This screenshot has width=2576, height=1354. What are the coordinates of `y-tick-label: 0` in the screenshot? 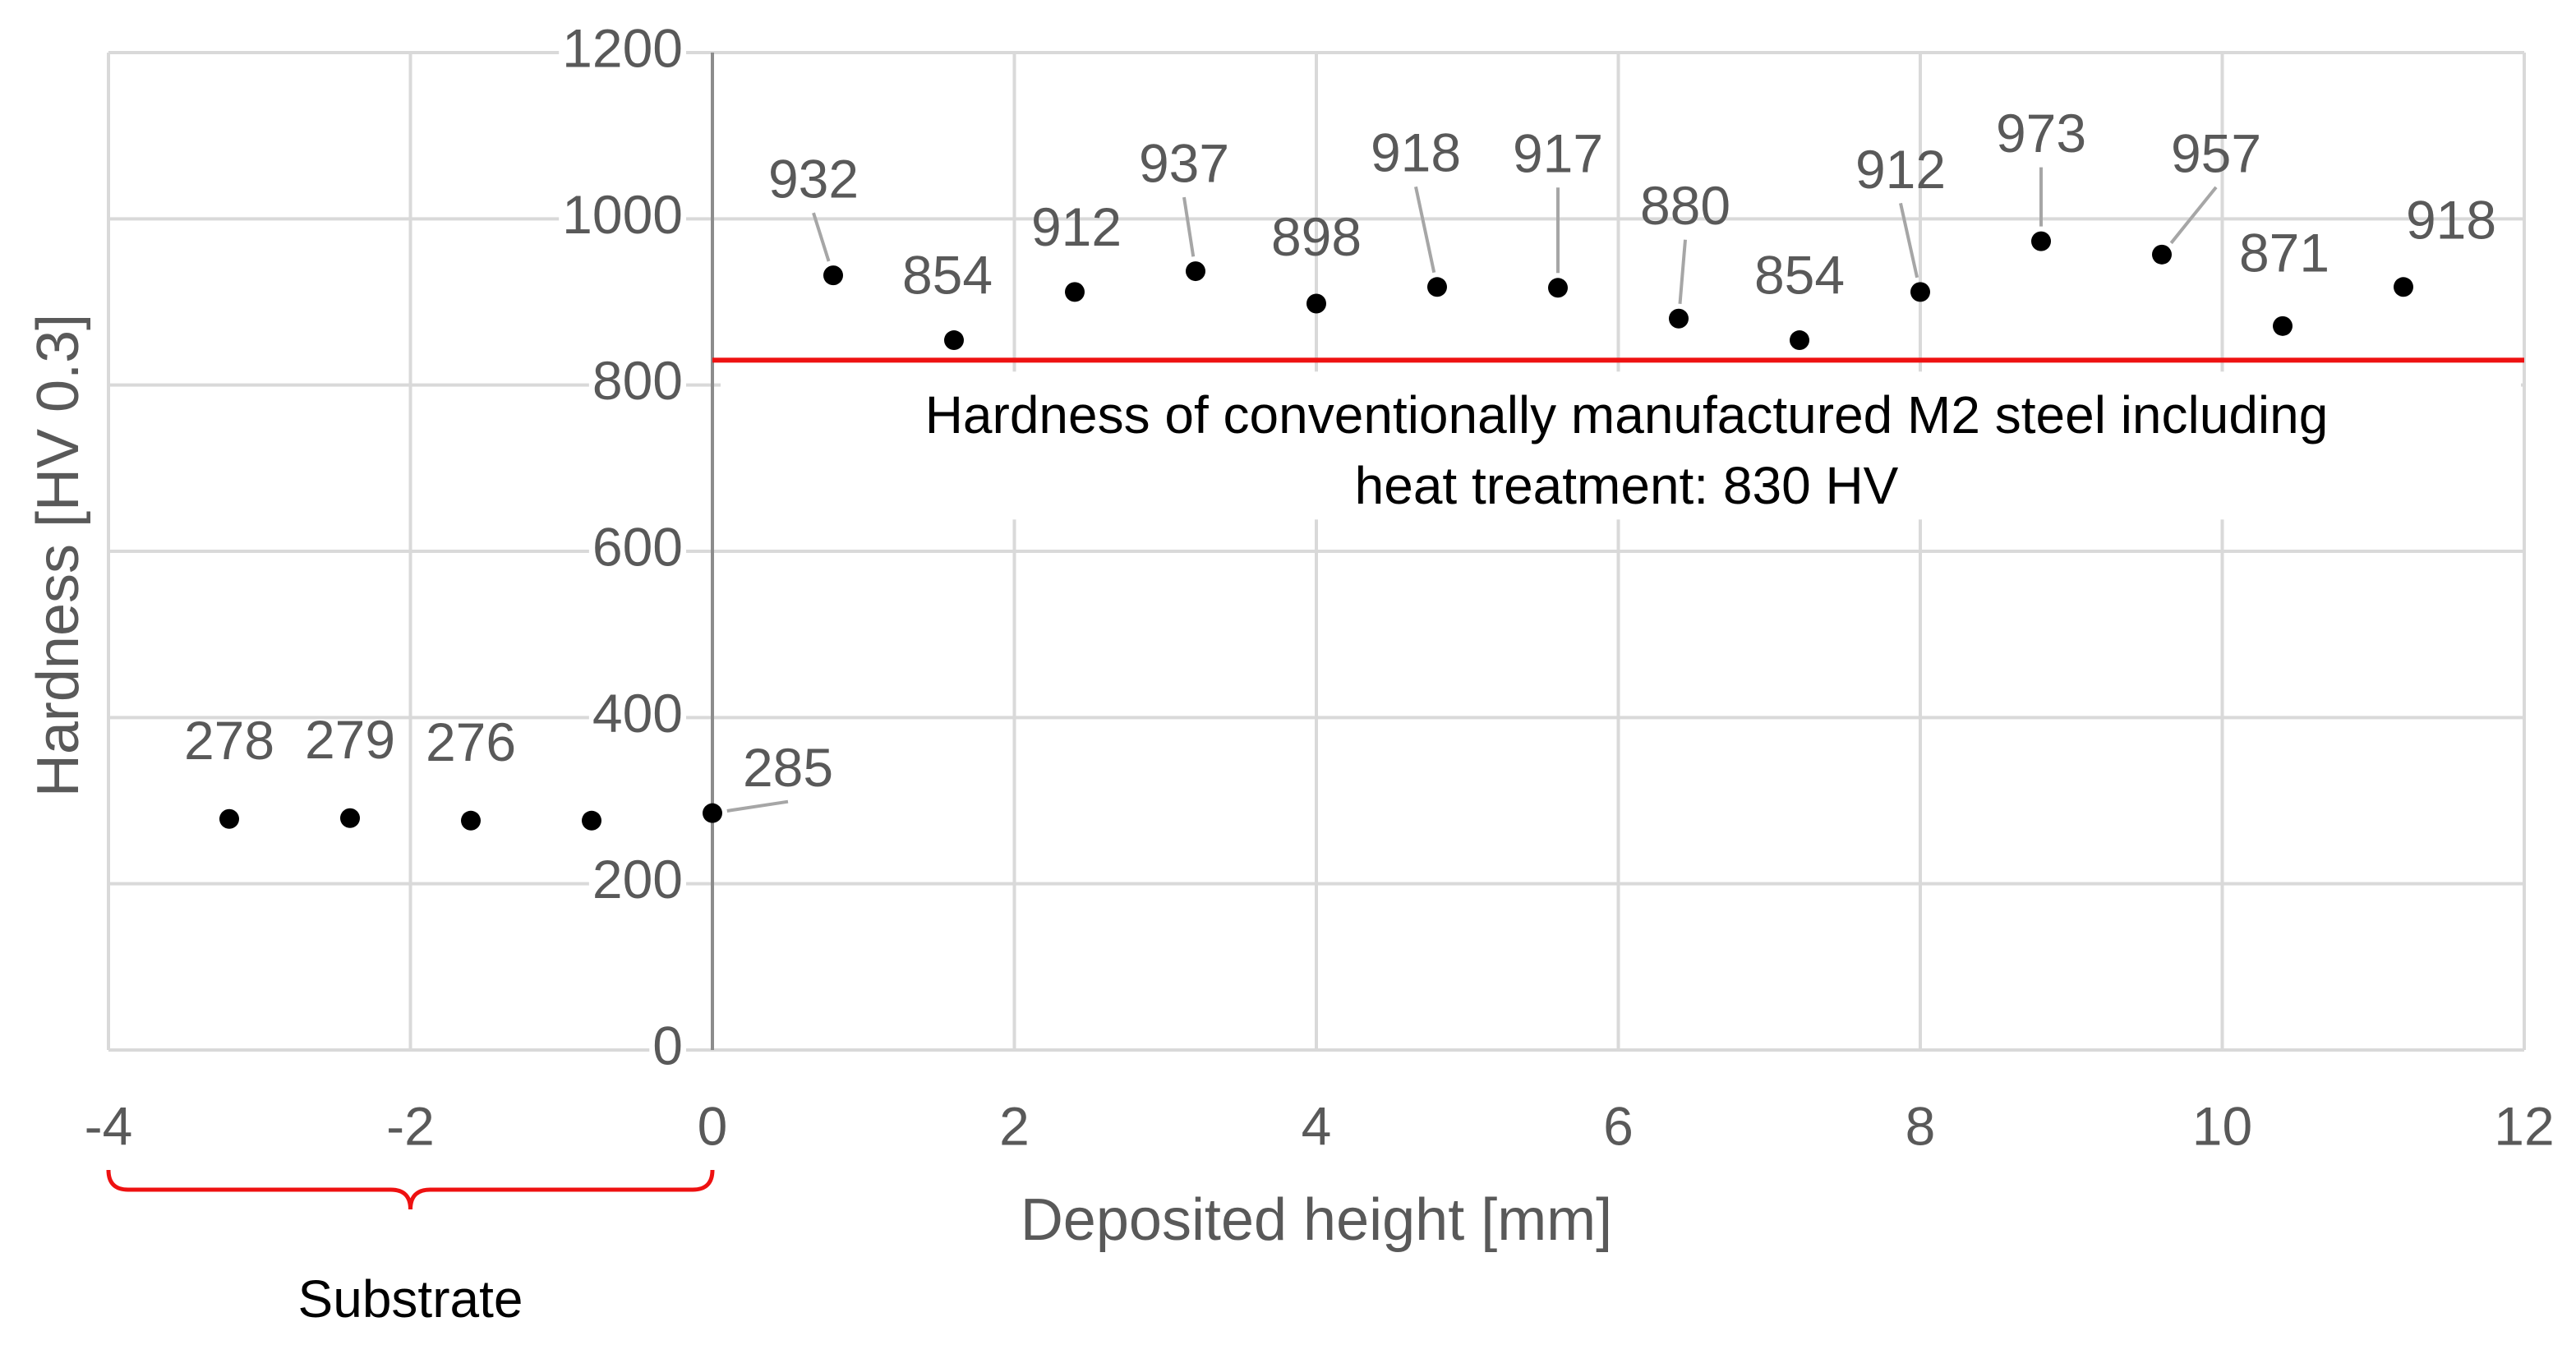 It's located at (667, 1045).